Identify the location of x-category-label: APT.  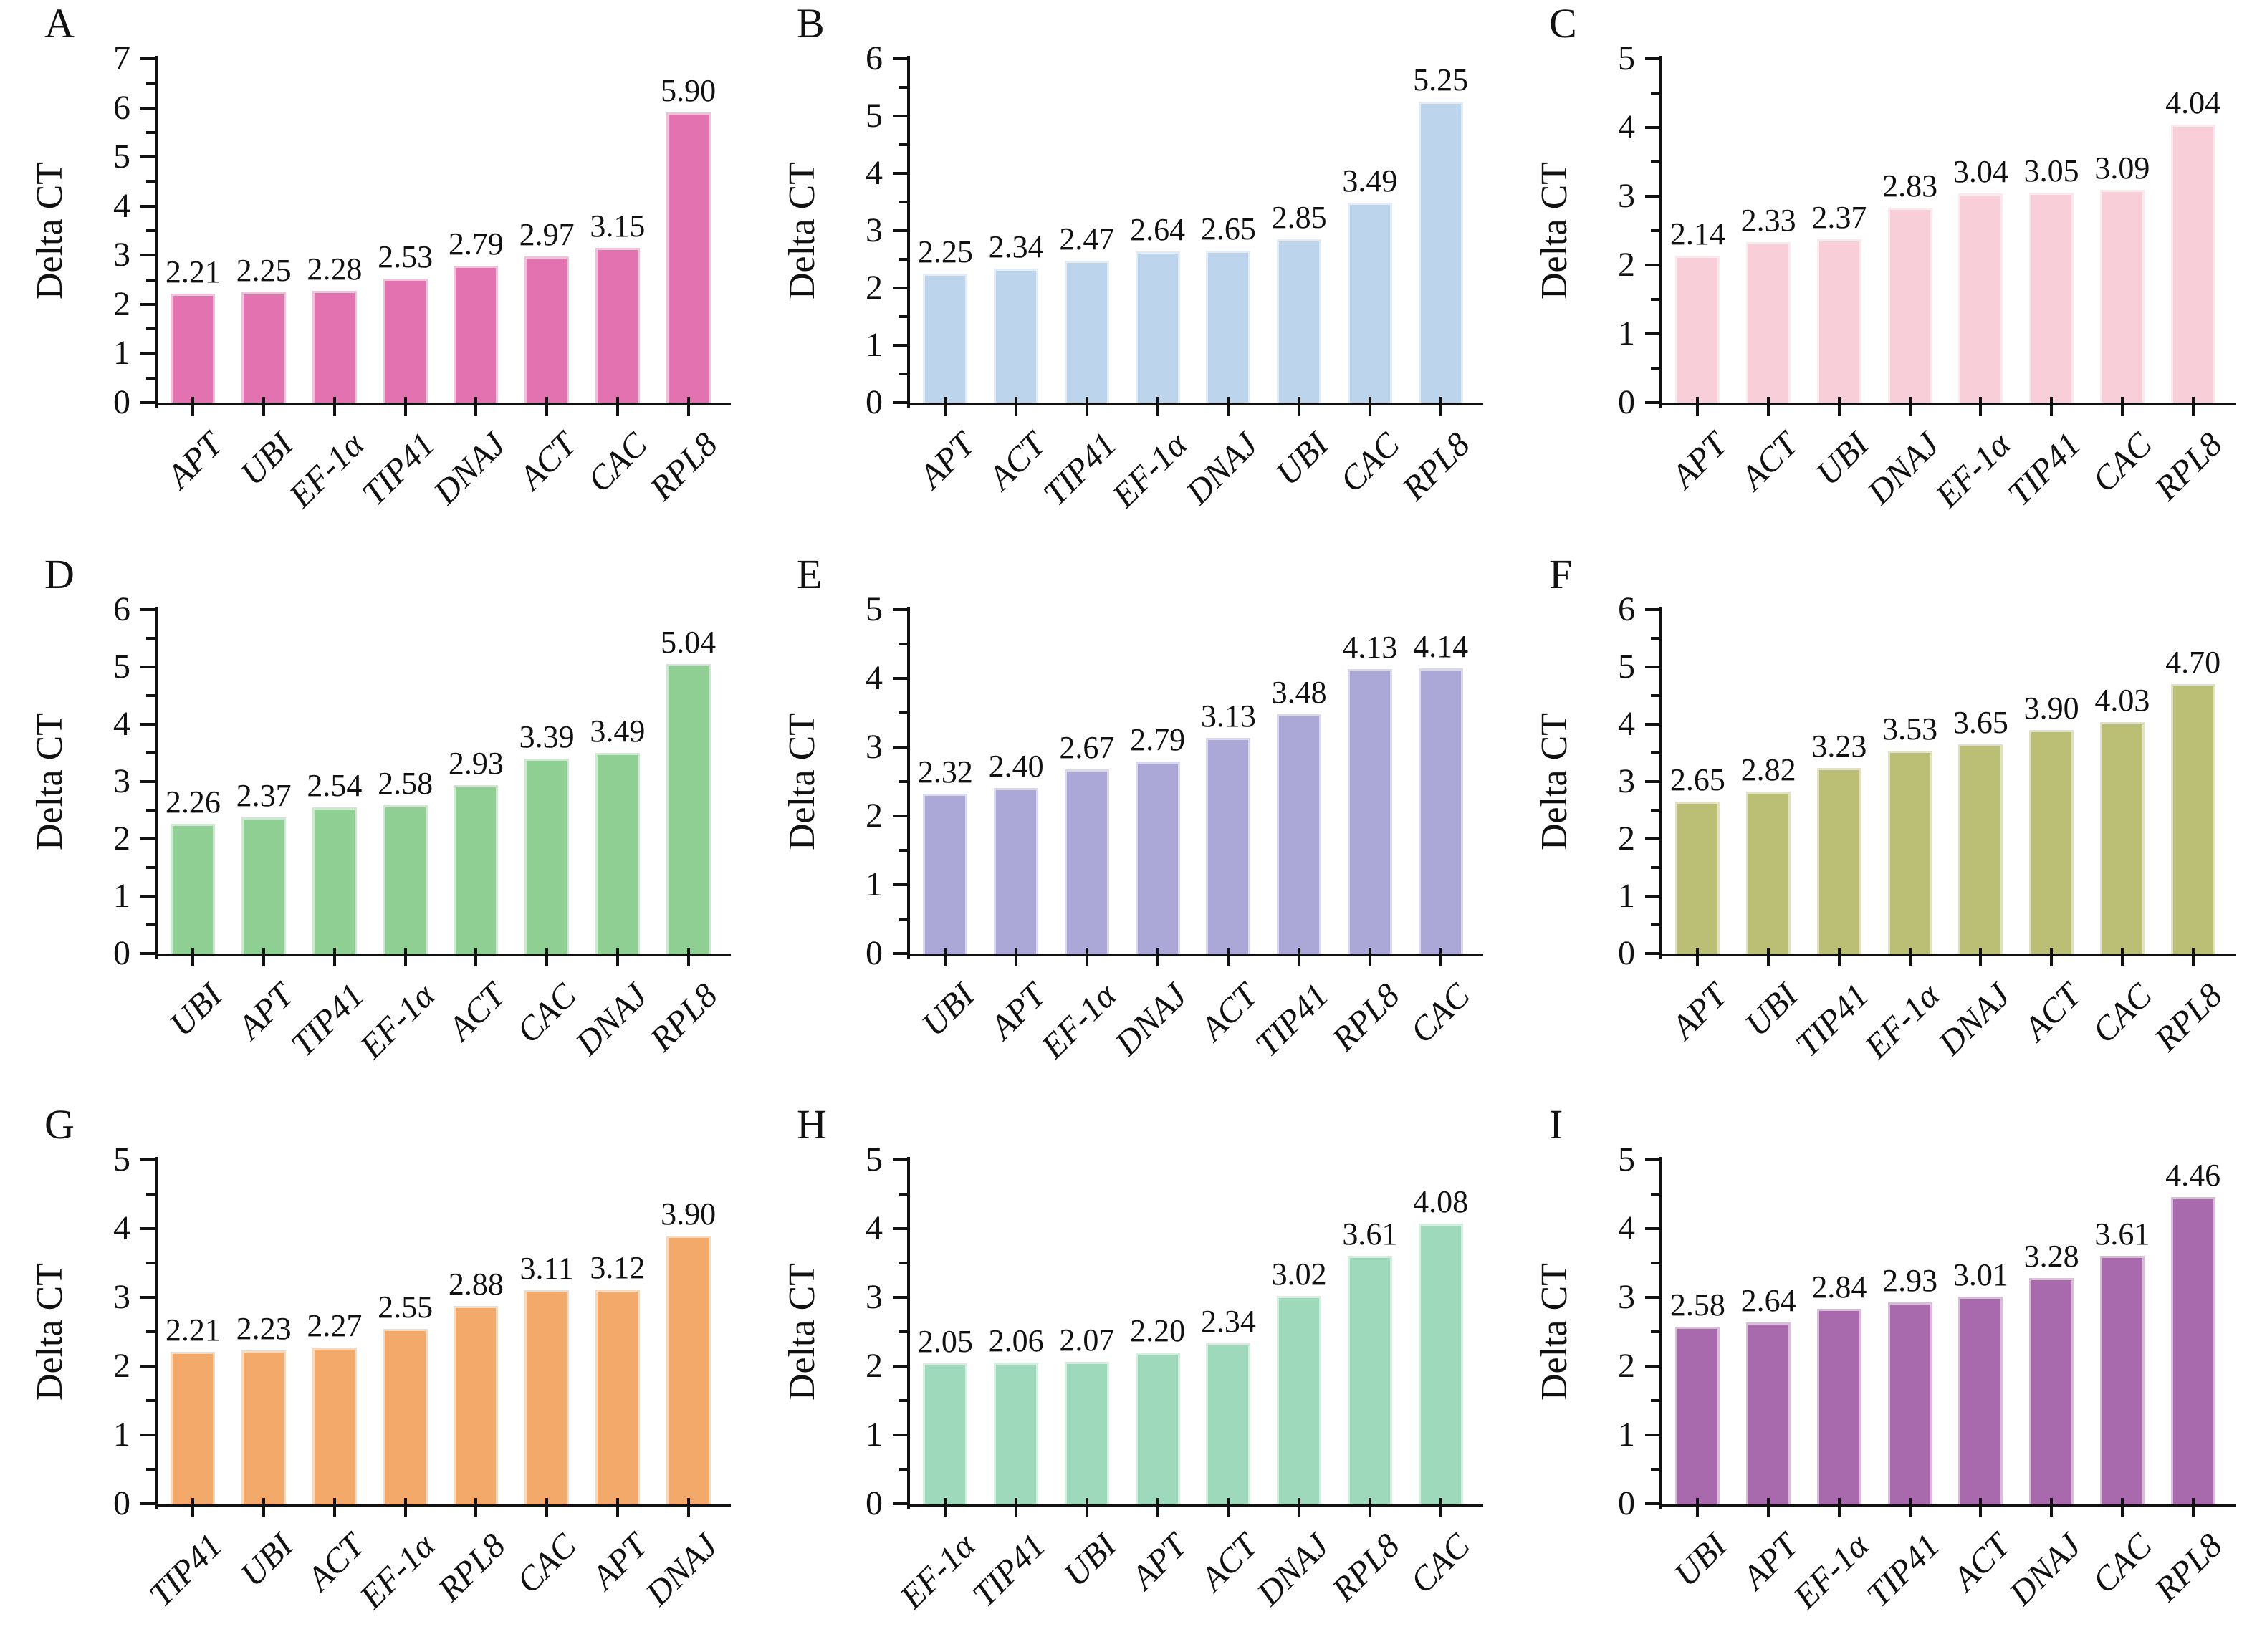
(946, 460).